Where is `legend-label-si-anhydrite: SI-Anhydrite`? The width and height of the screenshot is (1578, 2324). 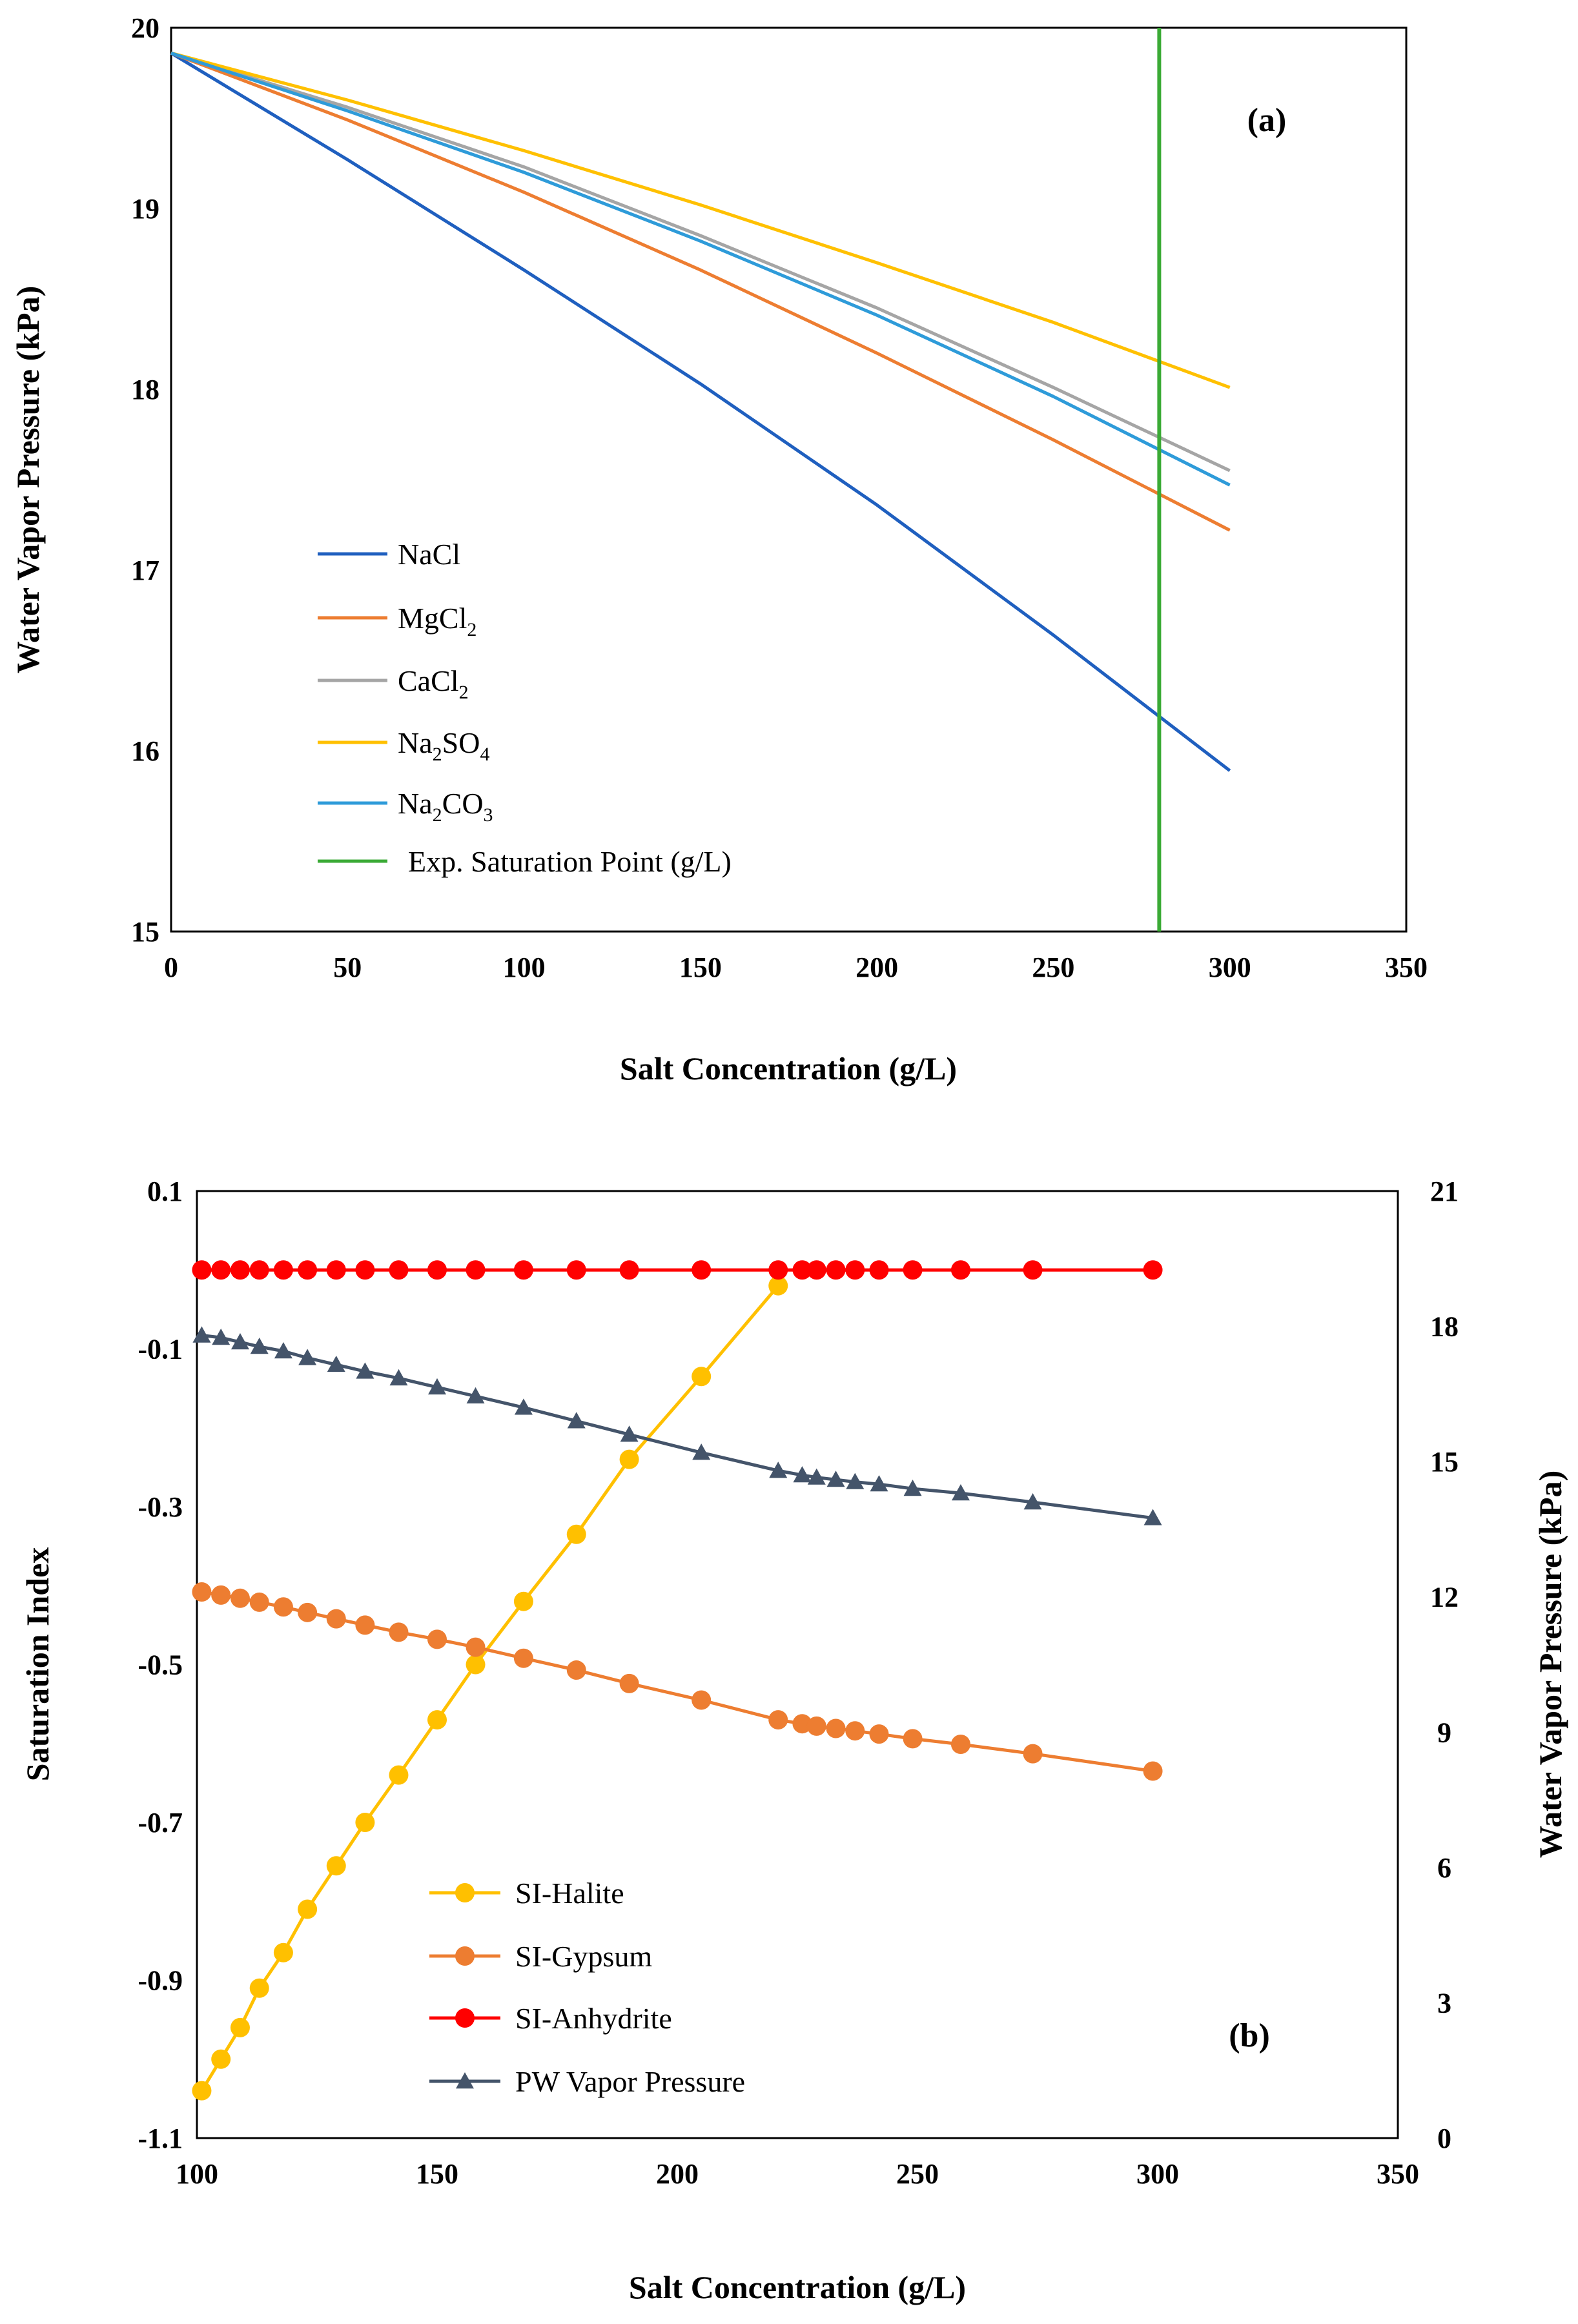 legend-label-si-anhydrite: SI-Anhydrite is located at coordinates (593, 2018).